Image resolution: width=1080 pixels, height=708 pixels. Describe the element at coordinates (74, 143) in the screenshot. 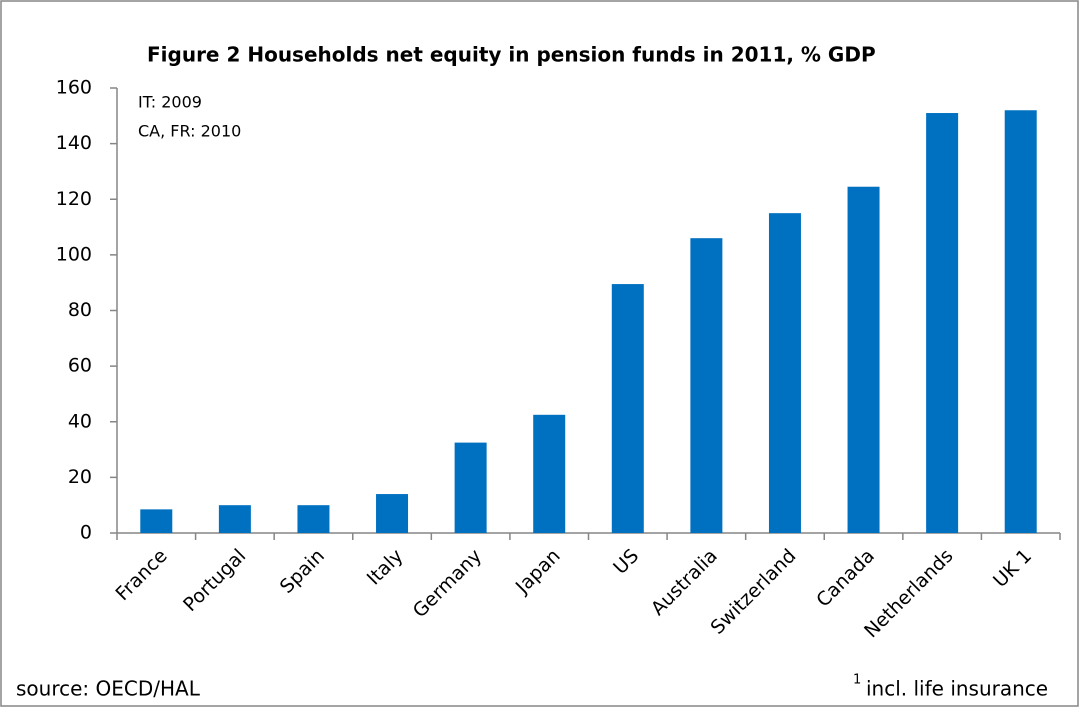

I see `y-tick-label: 140` at that location.